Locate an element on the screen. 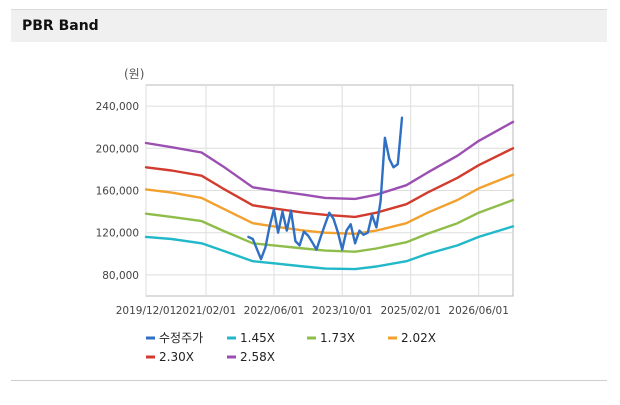 The width and height of the screenshot is (620, 405). legend: 수정주가 1.45X 1.73X 2.02X 2.30X 2.58X is located at coordinates (291, 347).